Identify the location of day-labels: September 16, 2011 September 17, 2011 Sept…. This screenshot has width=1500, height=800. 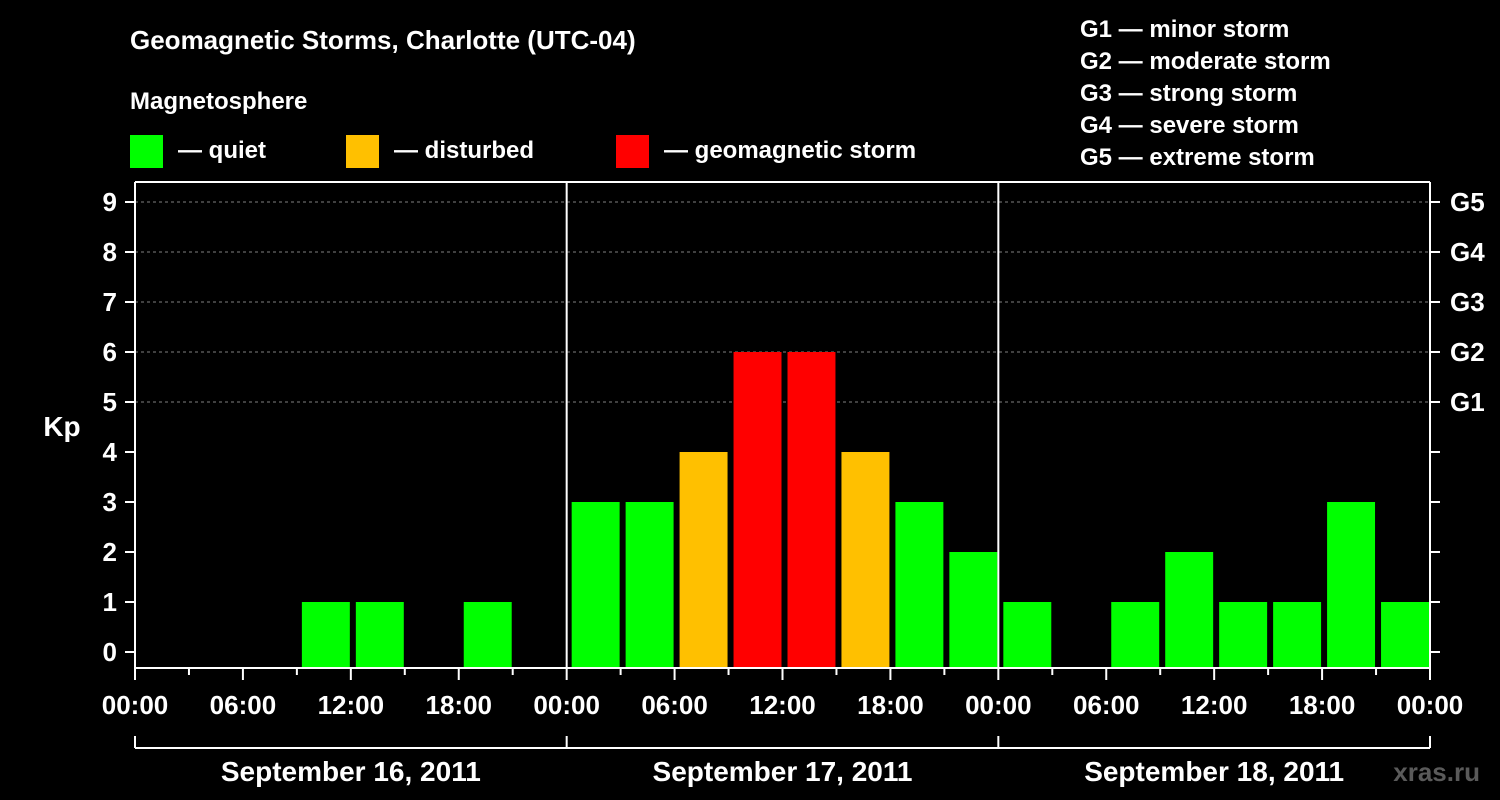
(782, 771).